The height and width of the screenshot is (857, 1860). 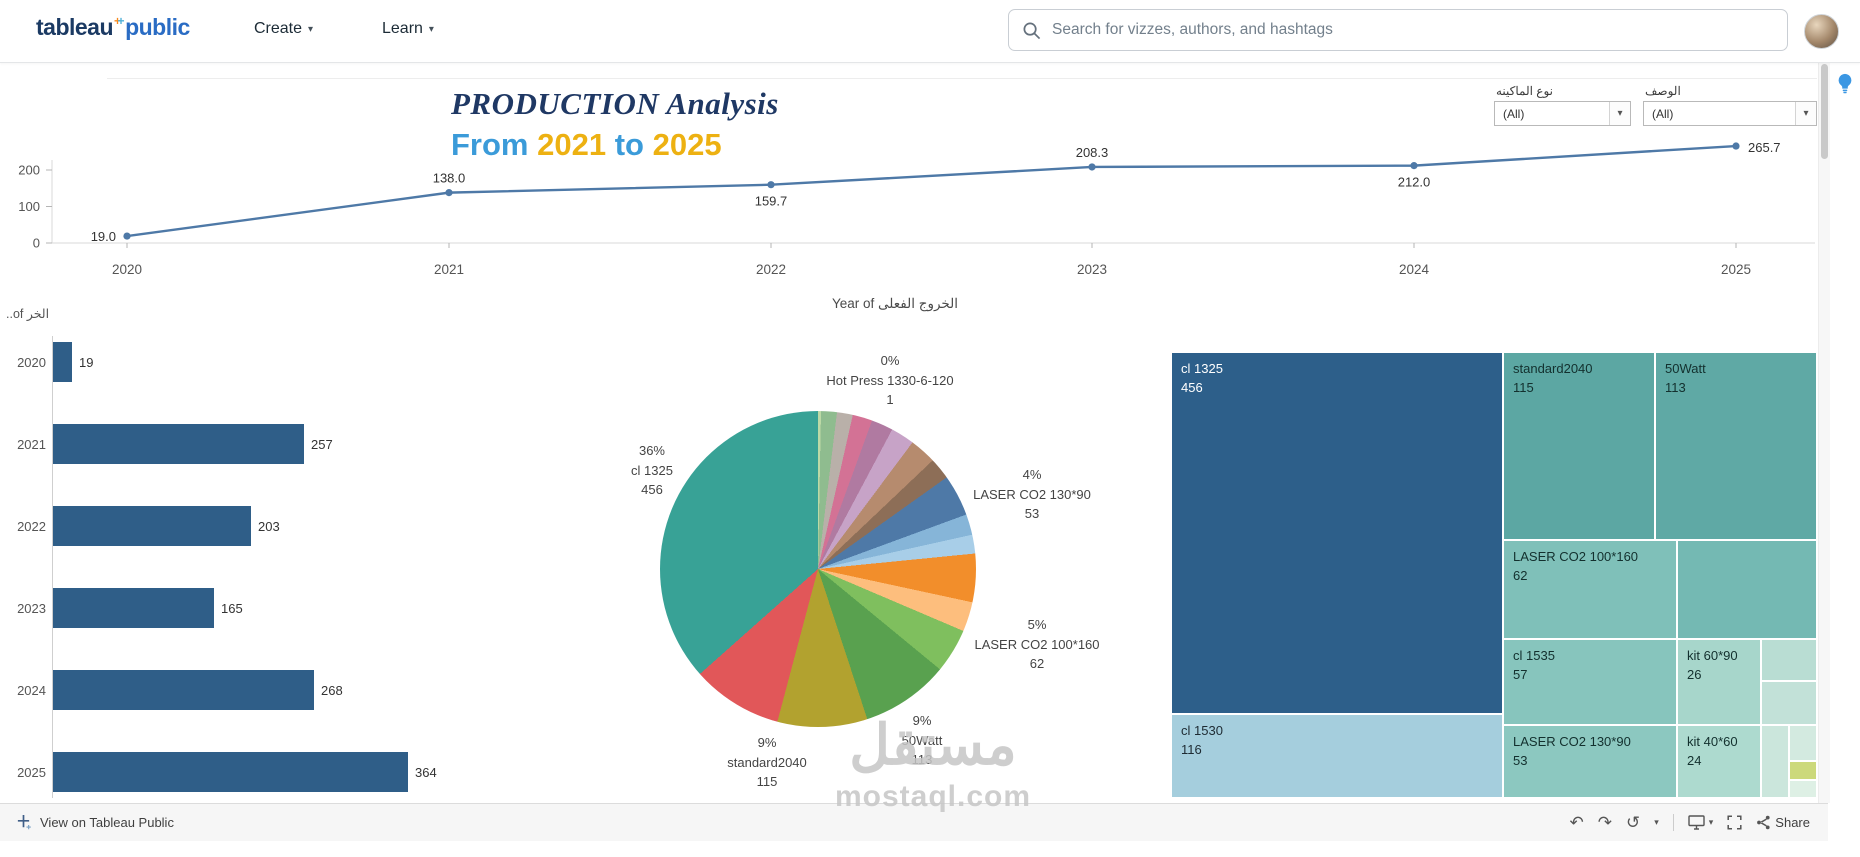 What do you see at coordinates (615, 124) in the screenshot?
I see `viz-title-block: PRODUCTION Analysis From 2021 to 2025` at bounding box center [615, 124].